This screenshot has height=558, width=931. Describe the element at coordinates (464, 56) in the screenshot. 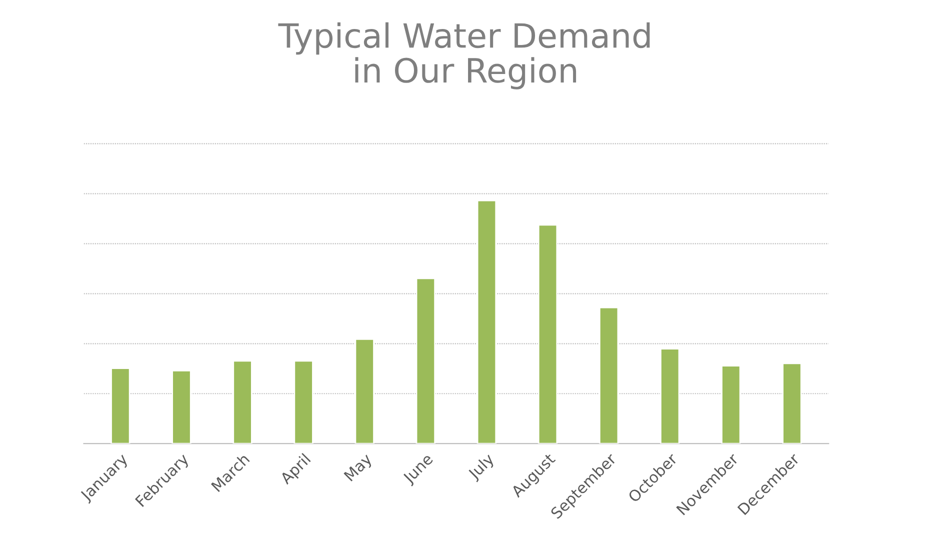

I see `chart-title: Typical Water Demand in Our Region` at that location.